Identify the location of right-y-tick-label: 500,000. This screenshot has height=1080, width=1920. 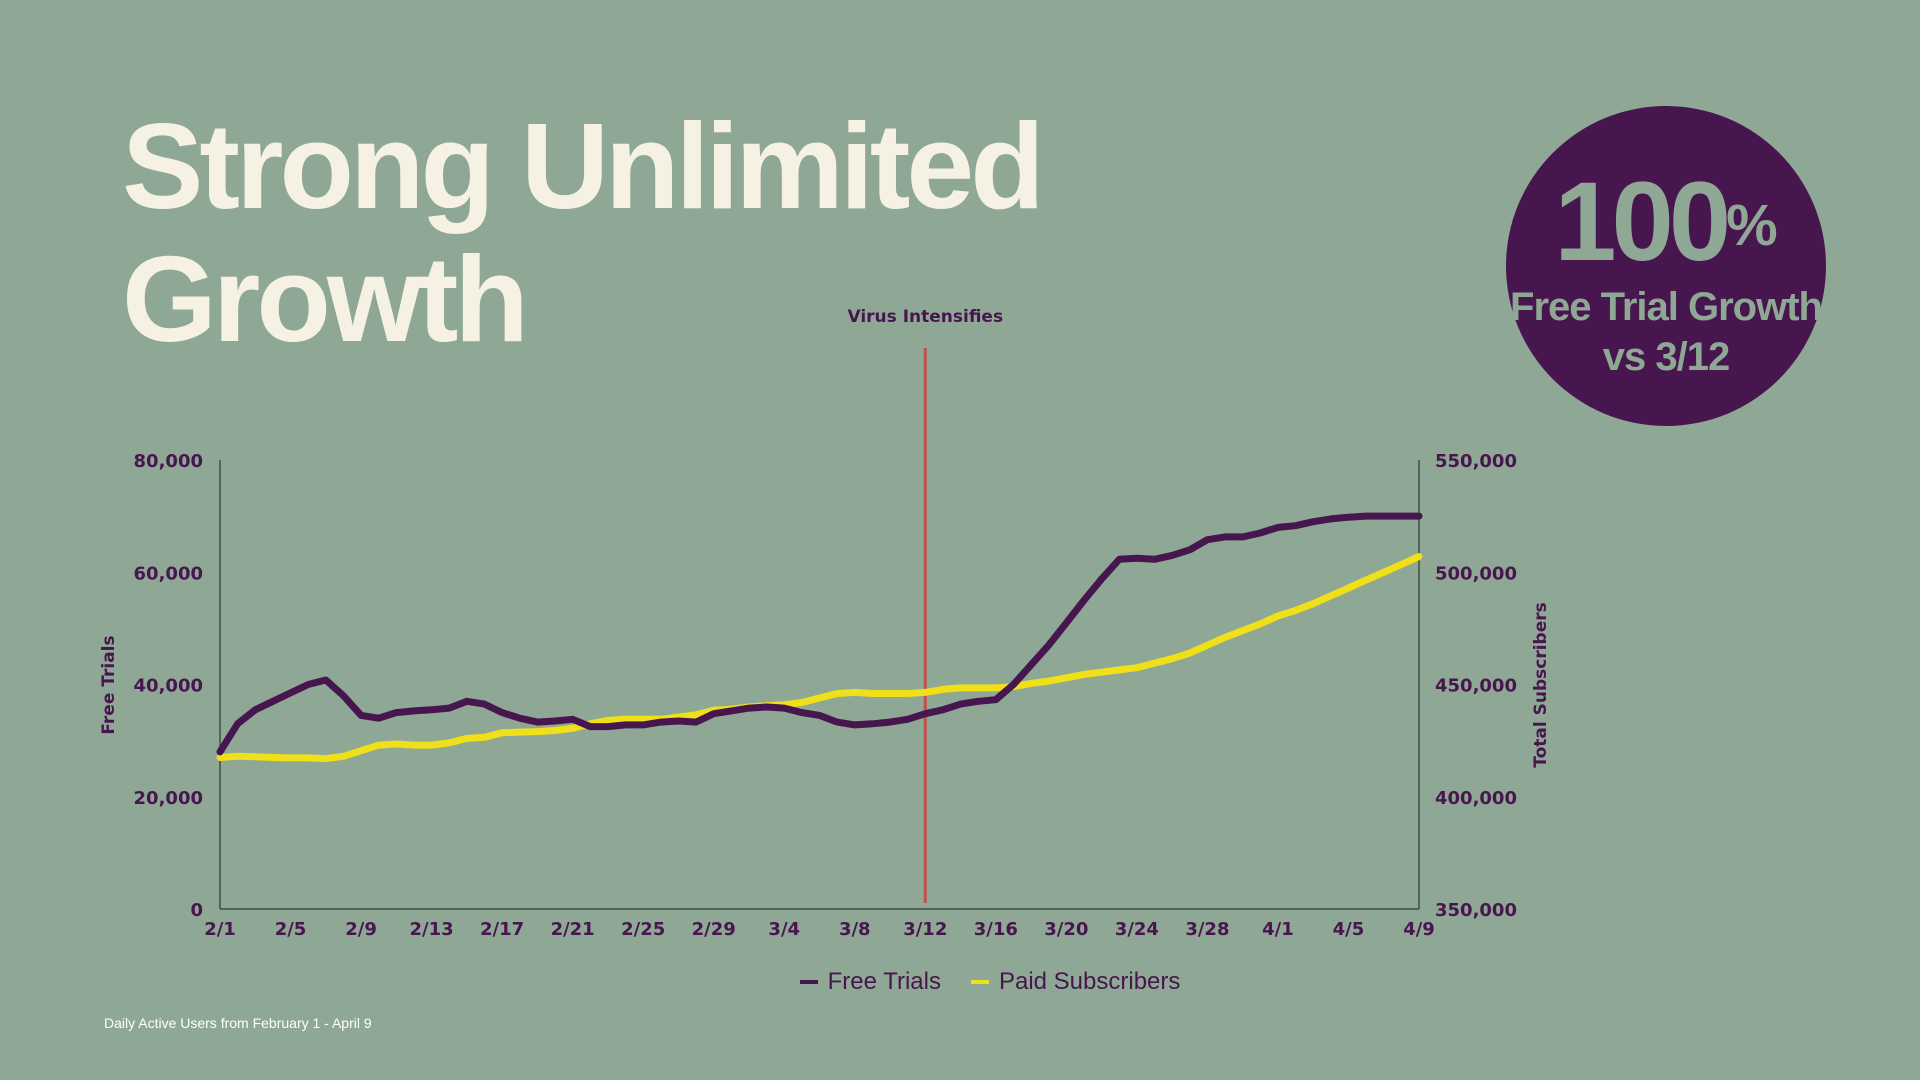
(1476, 573).